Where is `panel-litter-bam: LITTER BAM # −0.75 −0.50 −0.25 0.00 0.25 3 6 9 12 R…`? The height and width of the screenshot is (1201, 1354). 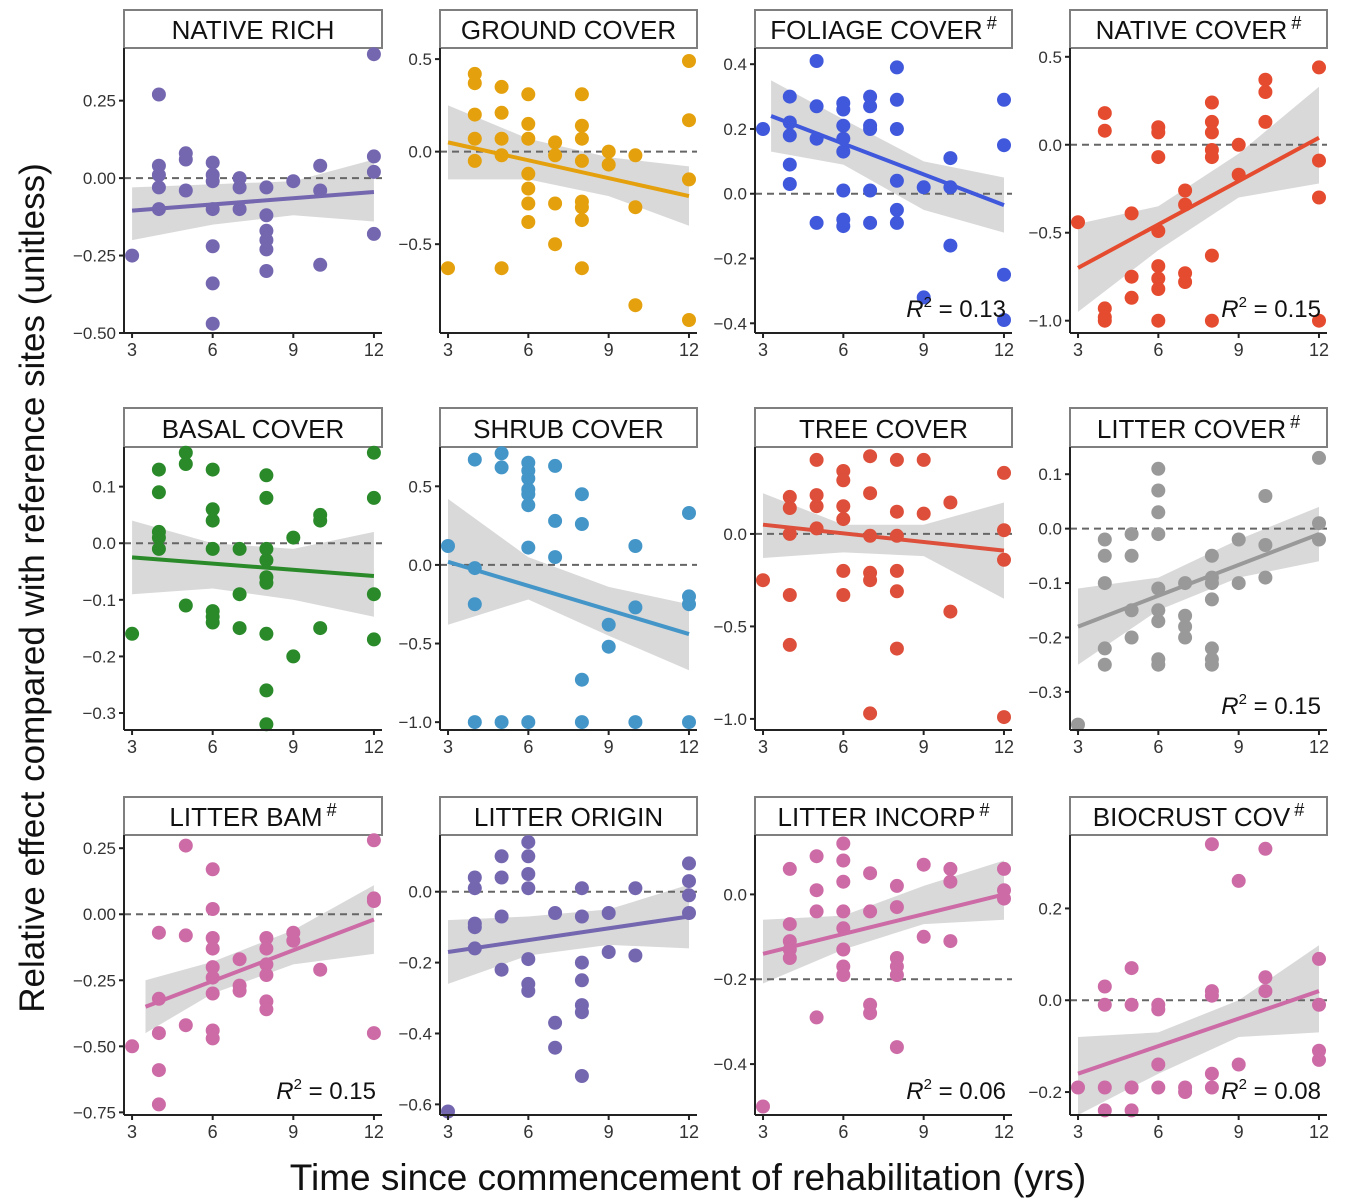
panel-litter-bam: LITTER BAM # −0.75 −0.50 −0.25 0.00 0.25 3 6 9 12 R… is located at coordinates (228, 969).